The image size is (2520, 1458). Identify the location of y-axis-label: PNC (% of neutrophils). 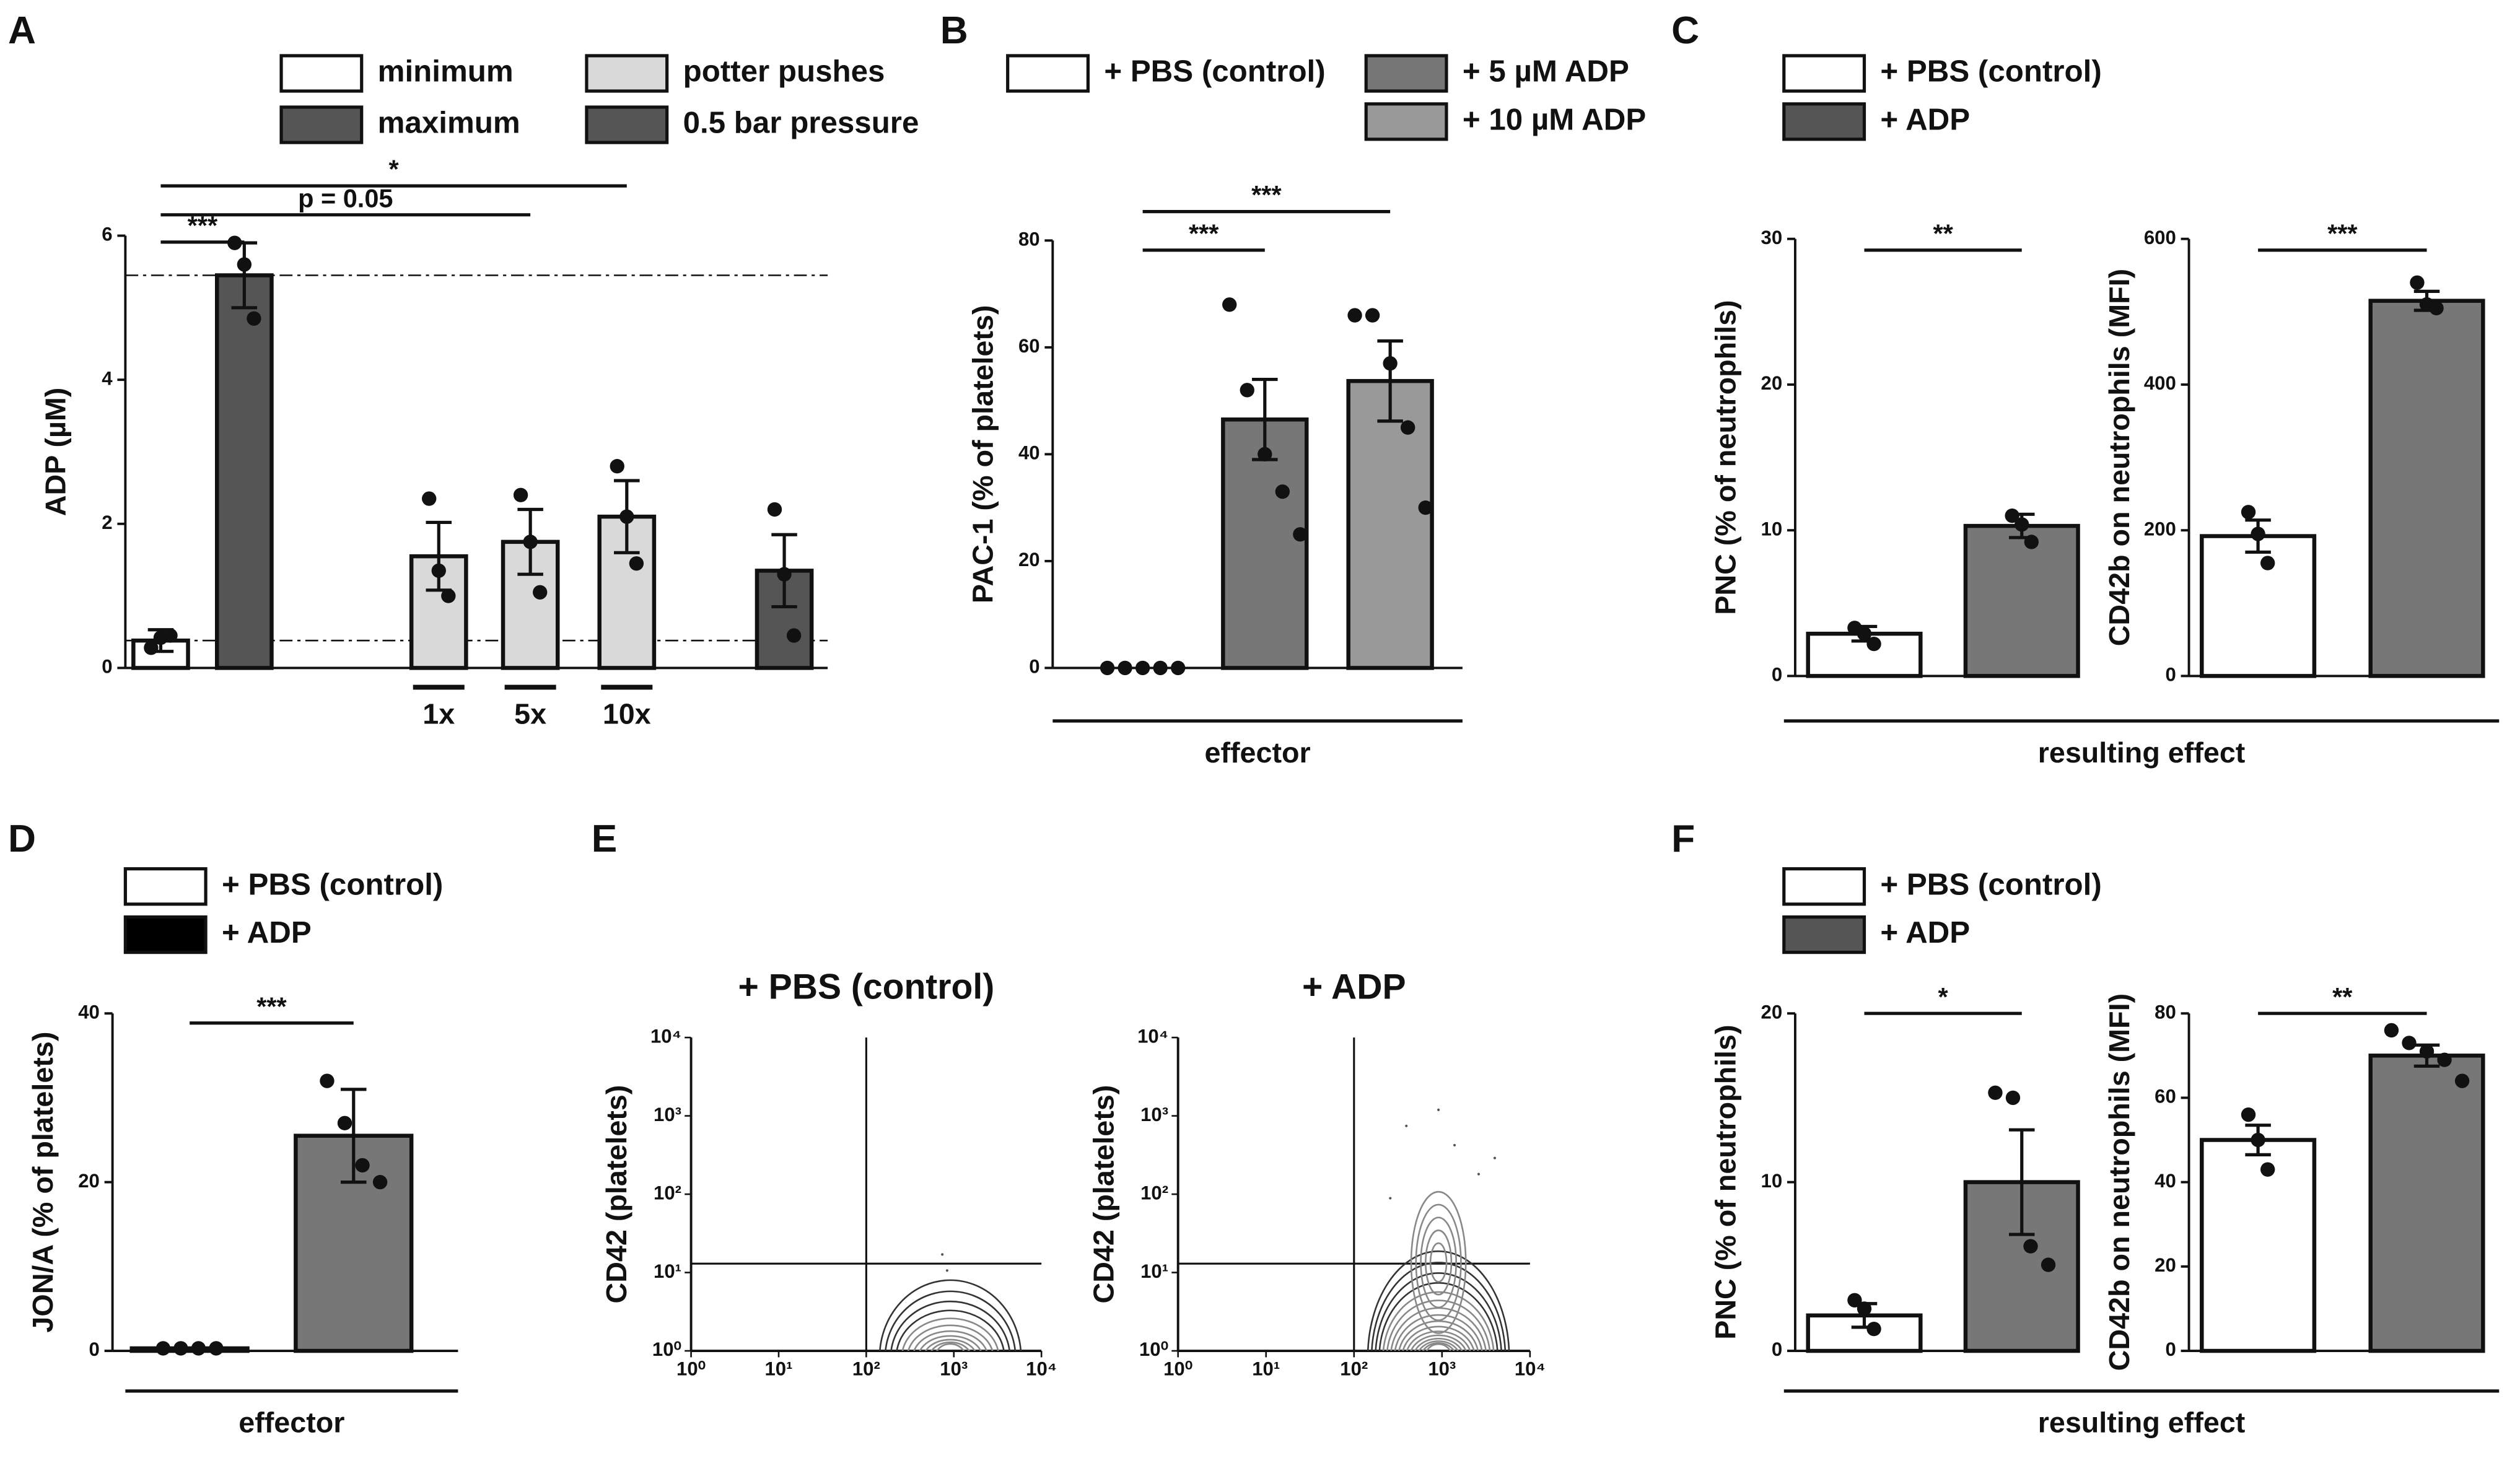
(1725, 457).